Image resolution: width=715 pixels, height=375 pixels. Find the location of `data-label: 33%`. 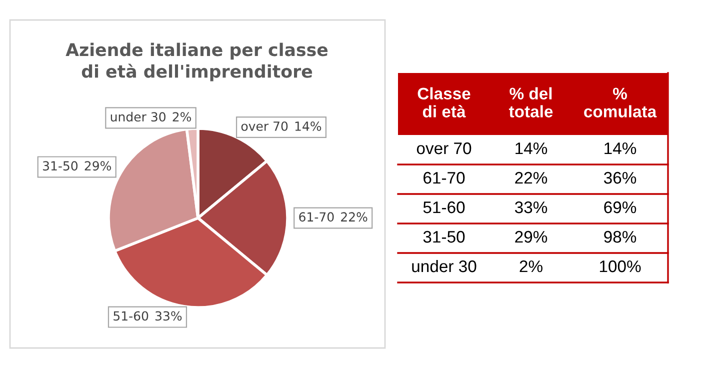

data-label: 33% is located at coordinates (168, 316).